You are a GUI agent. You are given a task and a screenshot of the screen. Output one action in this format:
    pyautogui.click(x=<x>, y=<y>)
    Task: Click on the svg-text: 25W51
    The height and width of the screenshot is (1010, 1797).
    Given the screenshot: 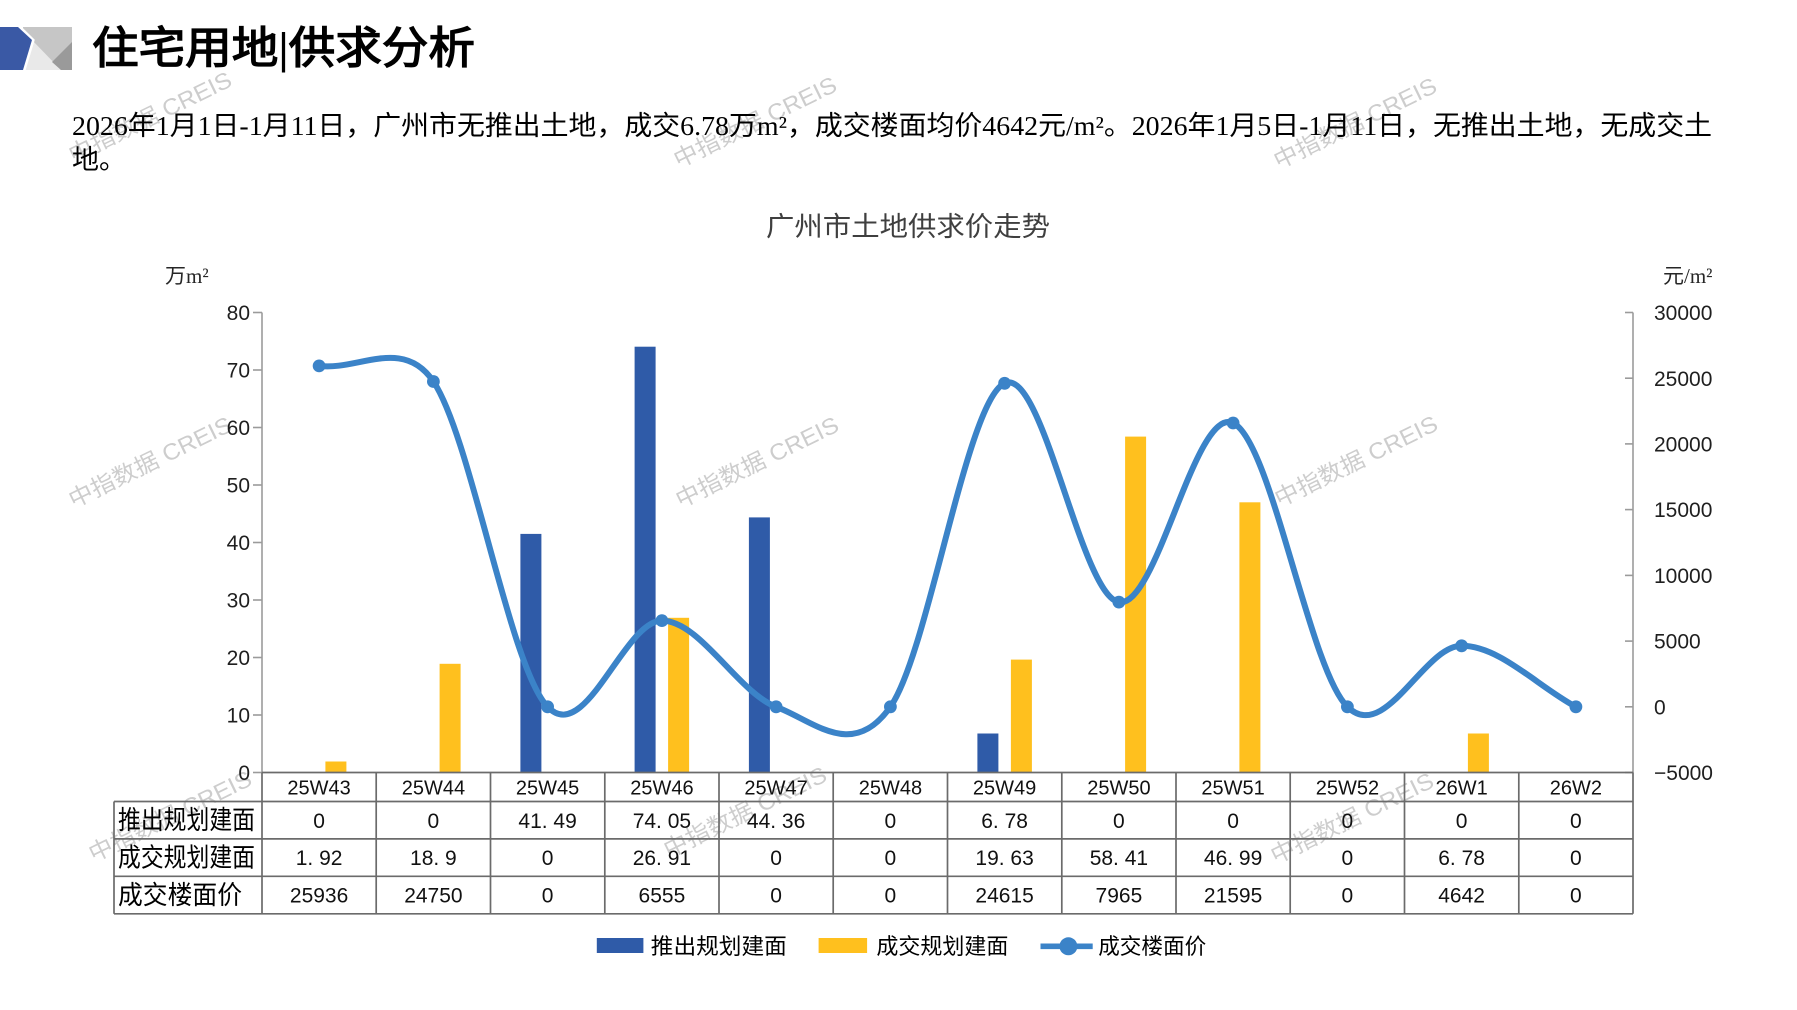 What is the action you would take?
    pyautogui.click(x=1232, y=789)
    